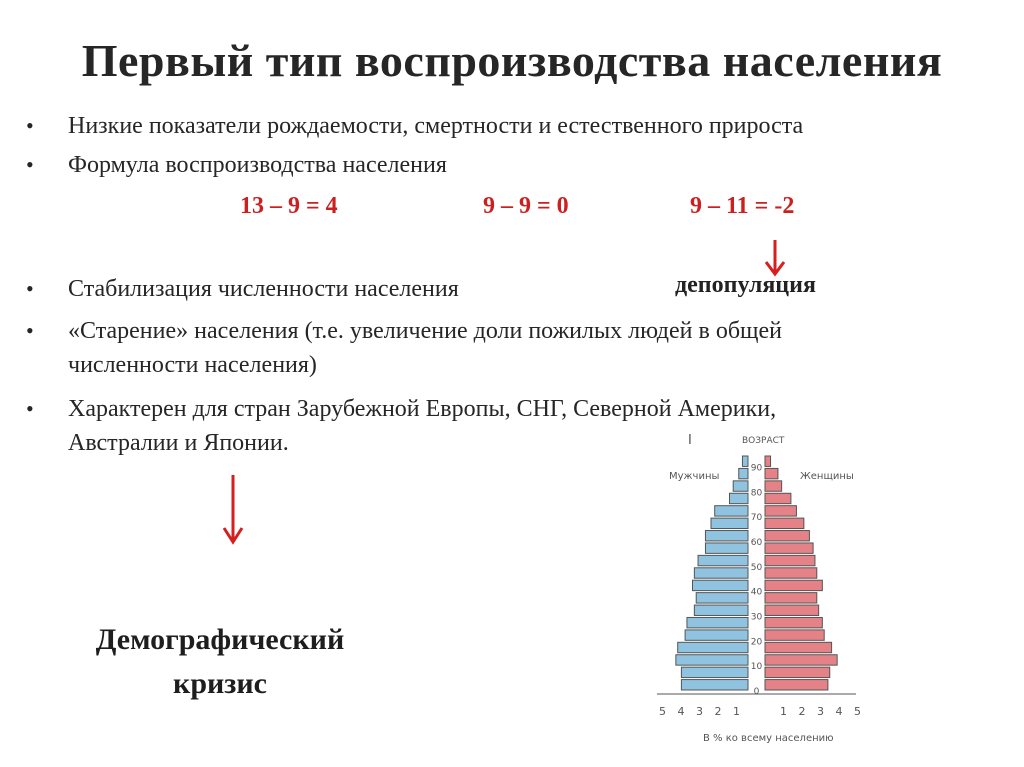 This screenshot has width=1024, height=767. What do you see at coordinates (757, 468) in the screenshot?
I see `age-tick-label: 90` at bounding box center [757, 468].